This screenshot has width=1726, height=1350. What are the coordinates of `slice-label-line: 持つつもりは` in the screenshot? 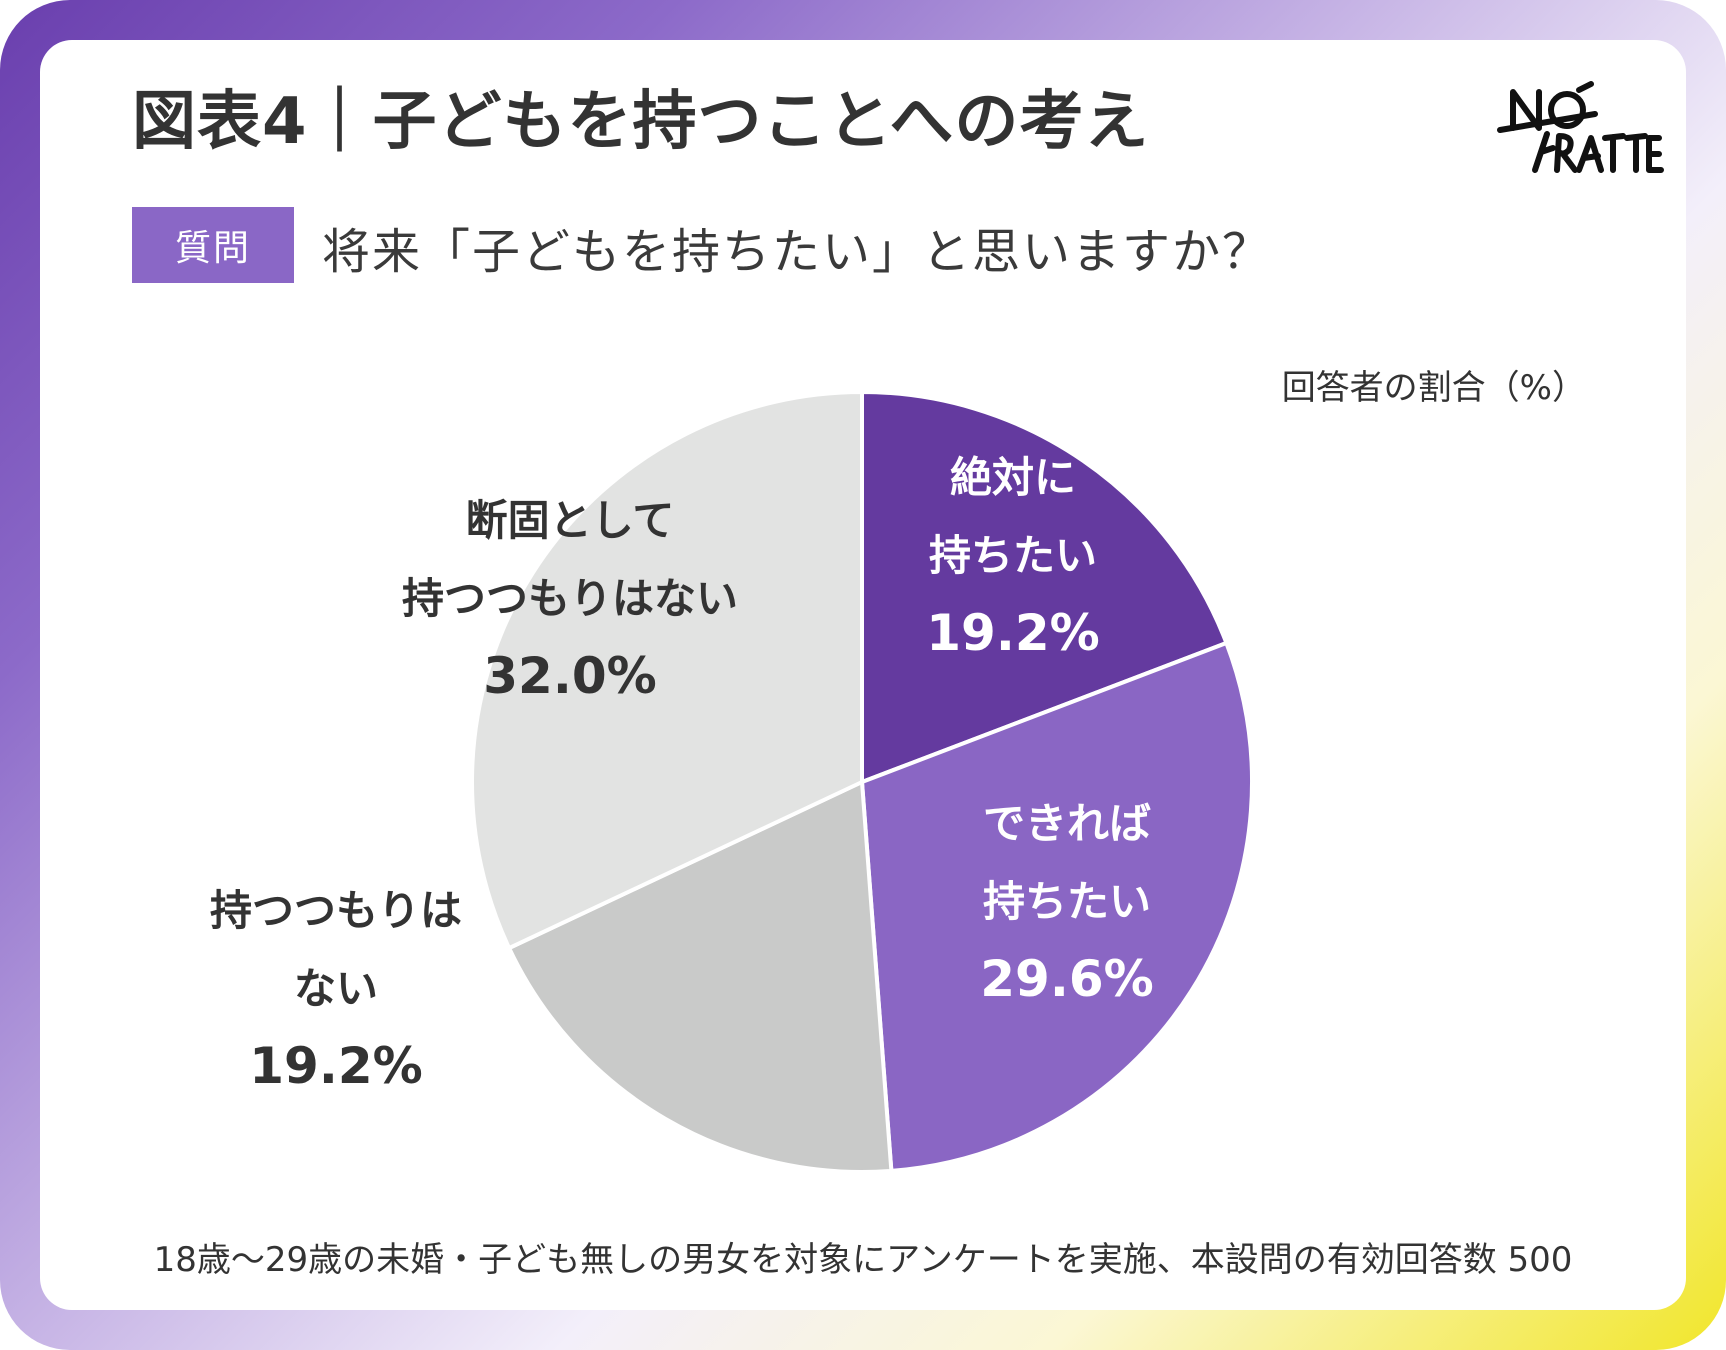 It's located at (336, 910).